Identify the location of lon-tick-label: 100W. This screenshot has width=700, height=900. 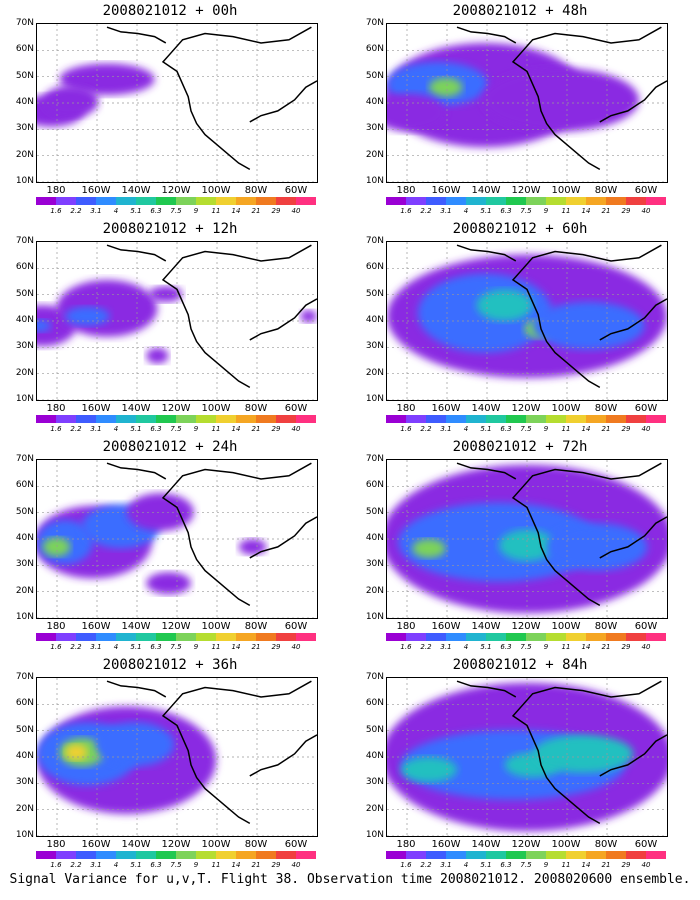
(566, 626).